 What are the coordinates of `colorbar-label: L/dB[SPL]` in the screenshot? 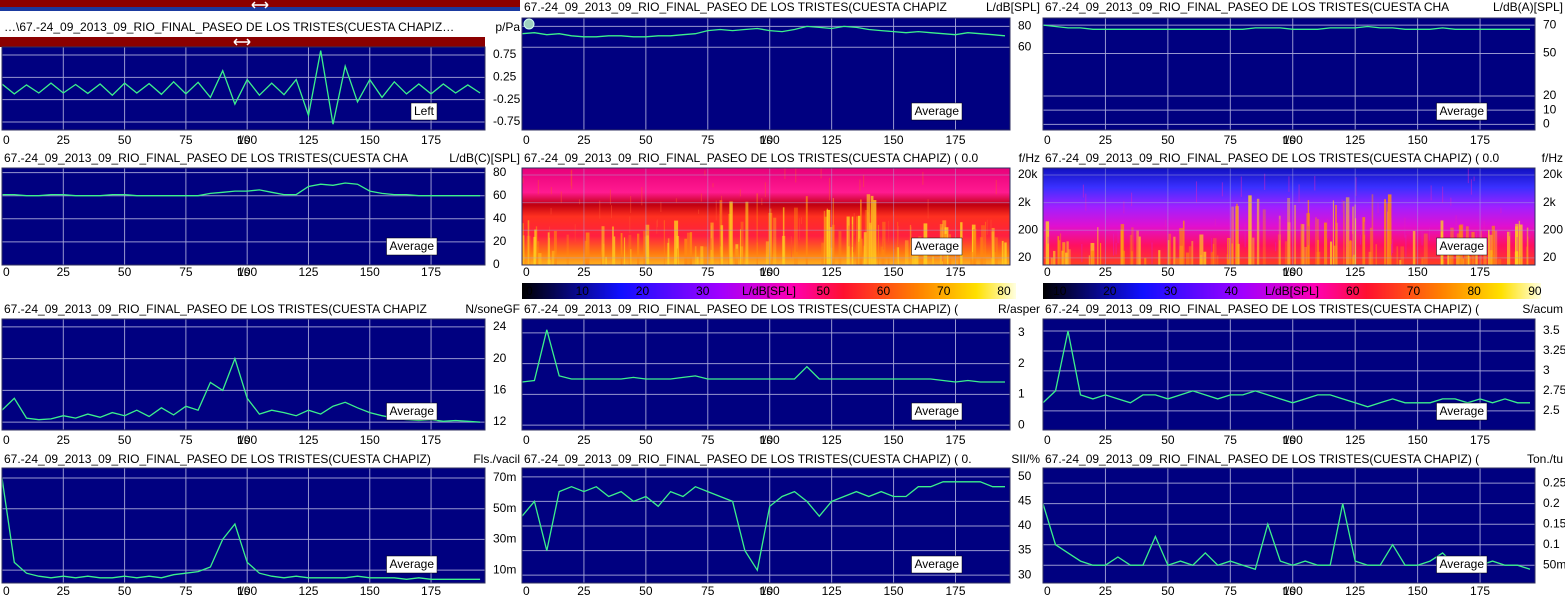 It's located at (1292, 291).